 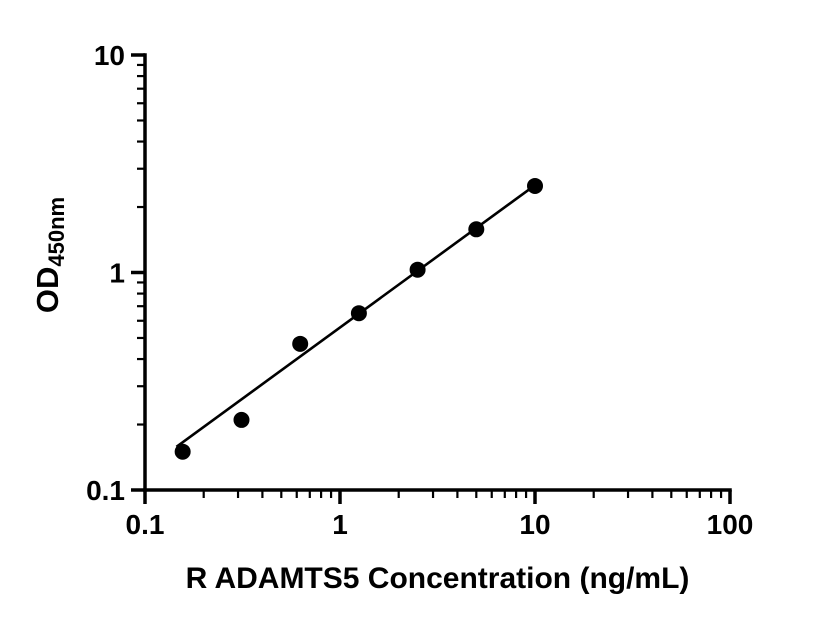 I want to click on x-tick-label: 0.1, so click(x=145, y=524).